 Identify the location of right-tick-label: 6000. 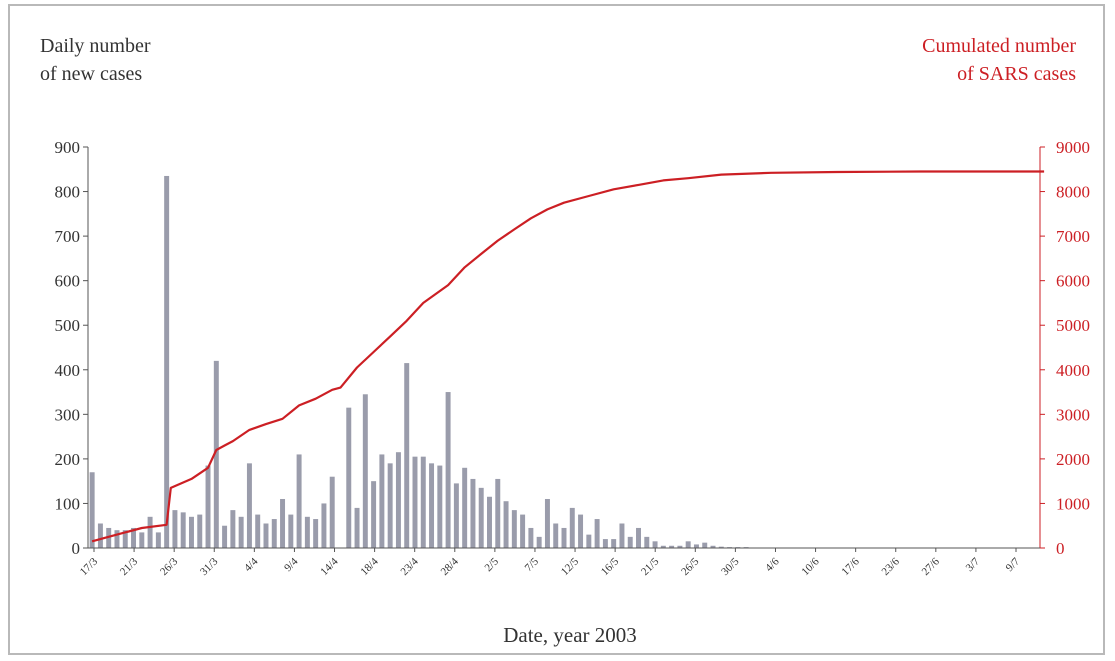
(1073, 281).